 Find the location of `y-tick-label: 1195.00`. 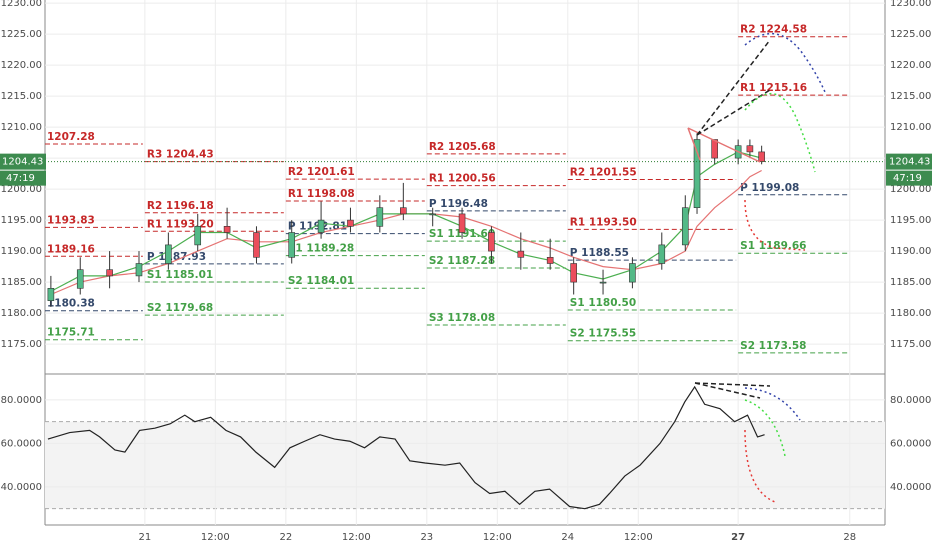

y-tick-label: 1195.00 is located at coordinates (910, 220).